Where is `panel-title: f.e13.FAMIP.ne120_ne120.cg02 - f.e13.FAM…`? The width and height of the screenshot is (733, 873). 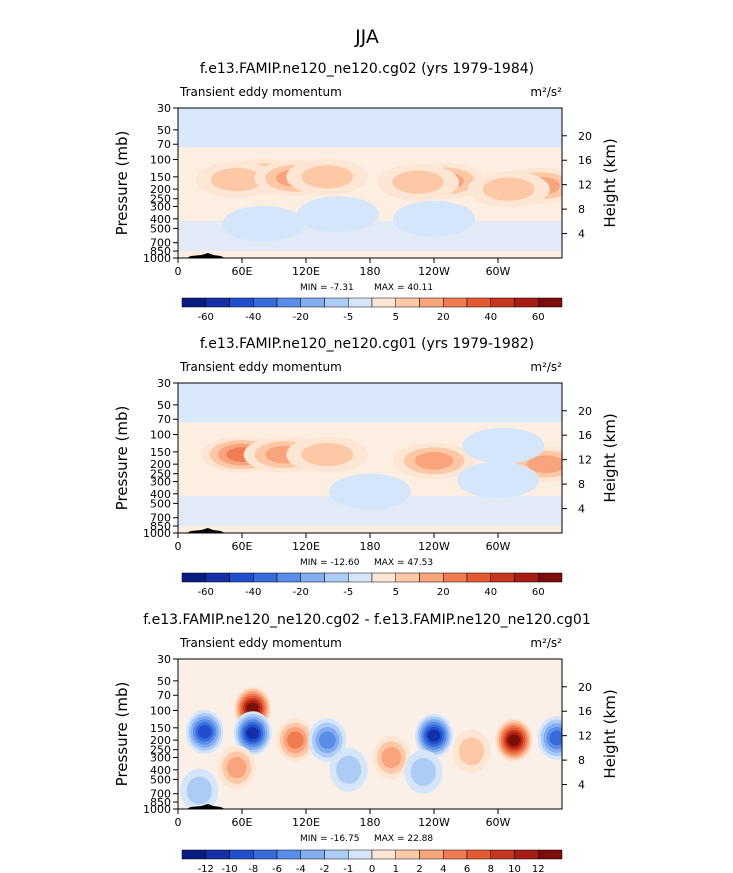
panel-title: f.e13.FAMIP.ne120_ne120.cg02 - f.e13.FAM… is located at coordinates (367, 620).